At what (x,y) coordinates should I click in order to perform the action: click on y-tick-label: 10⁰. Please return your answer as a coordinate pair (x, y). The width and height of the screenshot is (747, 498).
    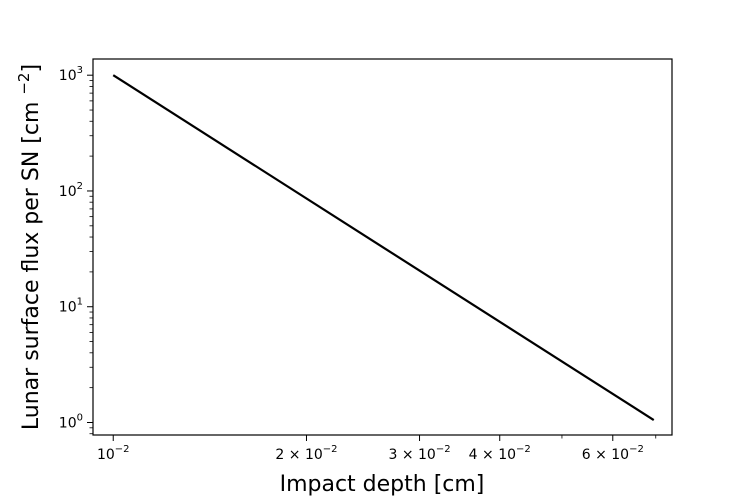
    Looking at the image, I should click on (71, 422).